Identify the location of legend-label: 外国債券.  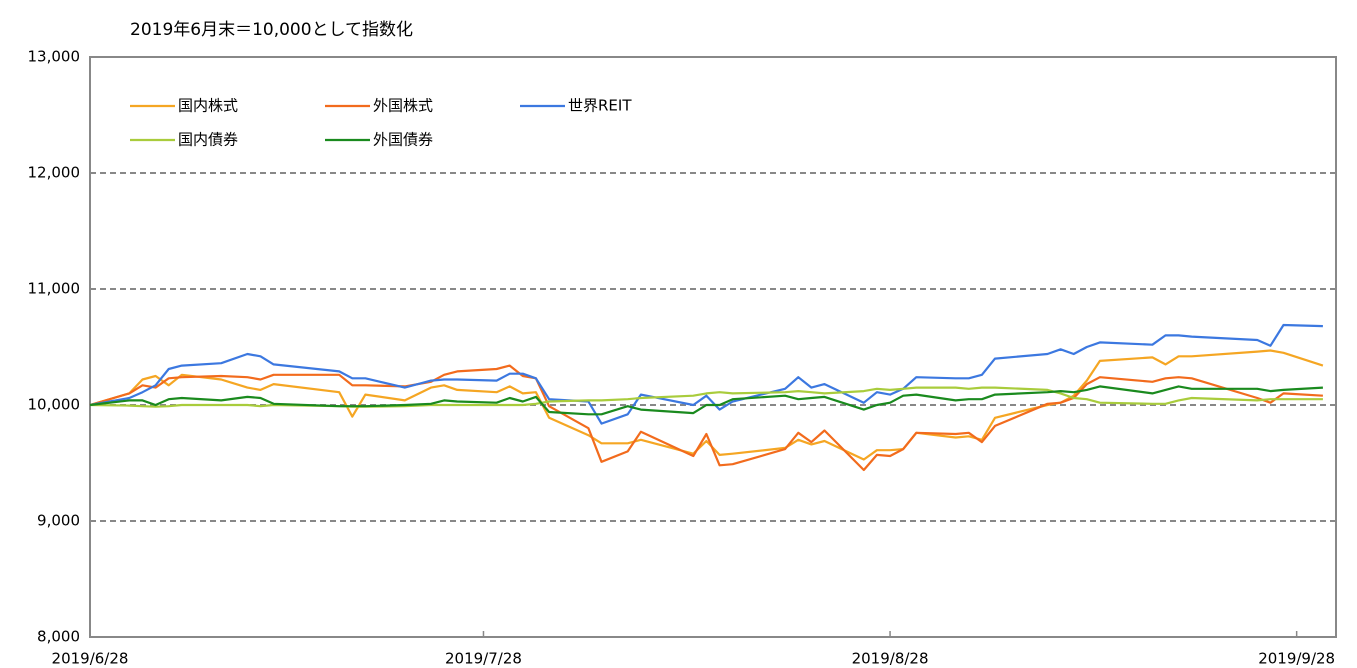
(403, 140).